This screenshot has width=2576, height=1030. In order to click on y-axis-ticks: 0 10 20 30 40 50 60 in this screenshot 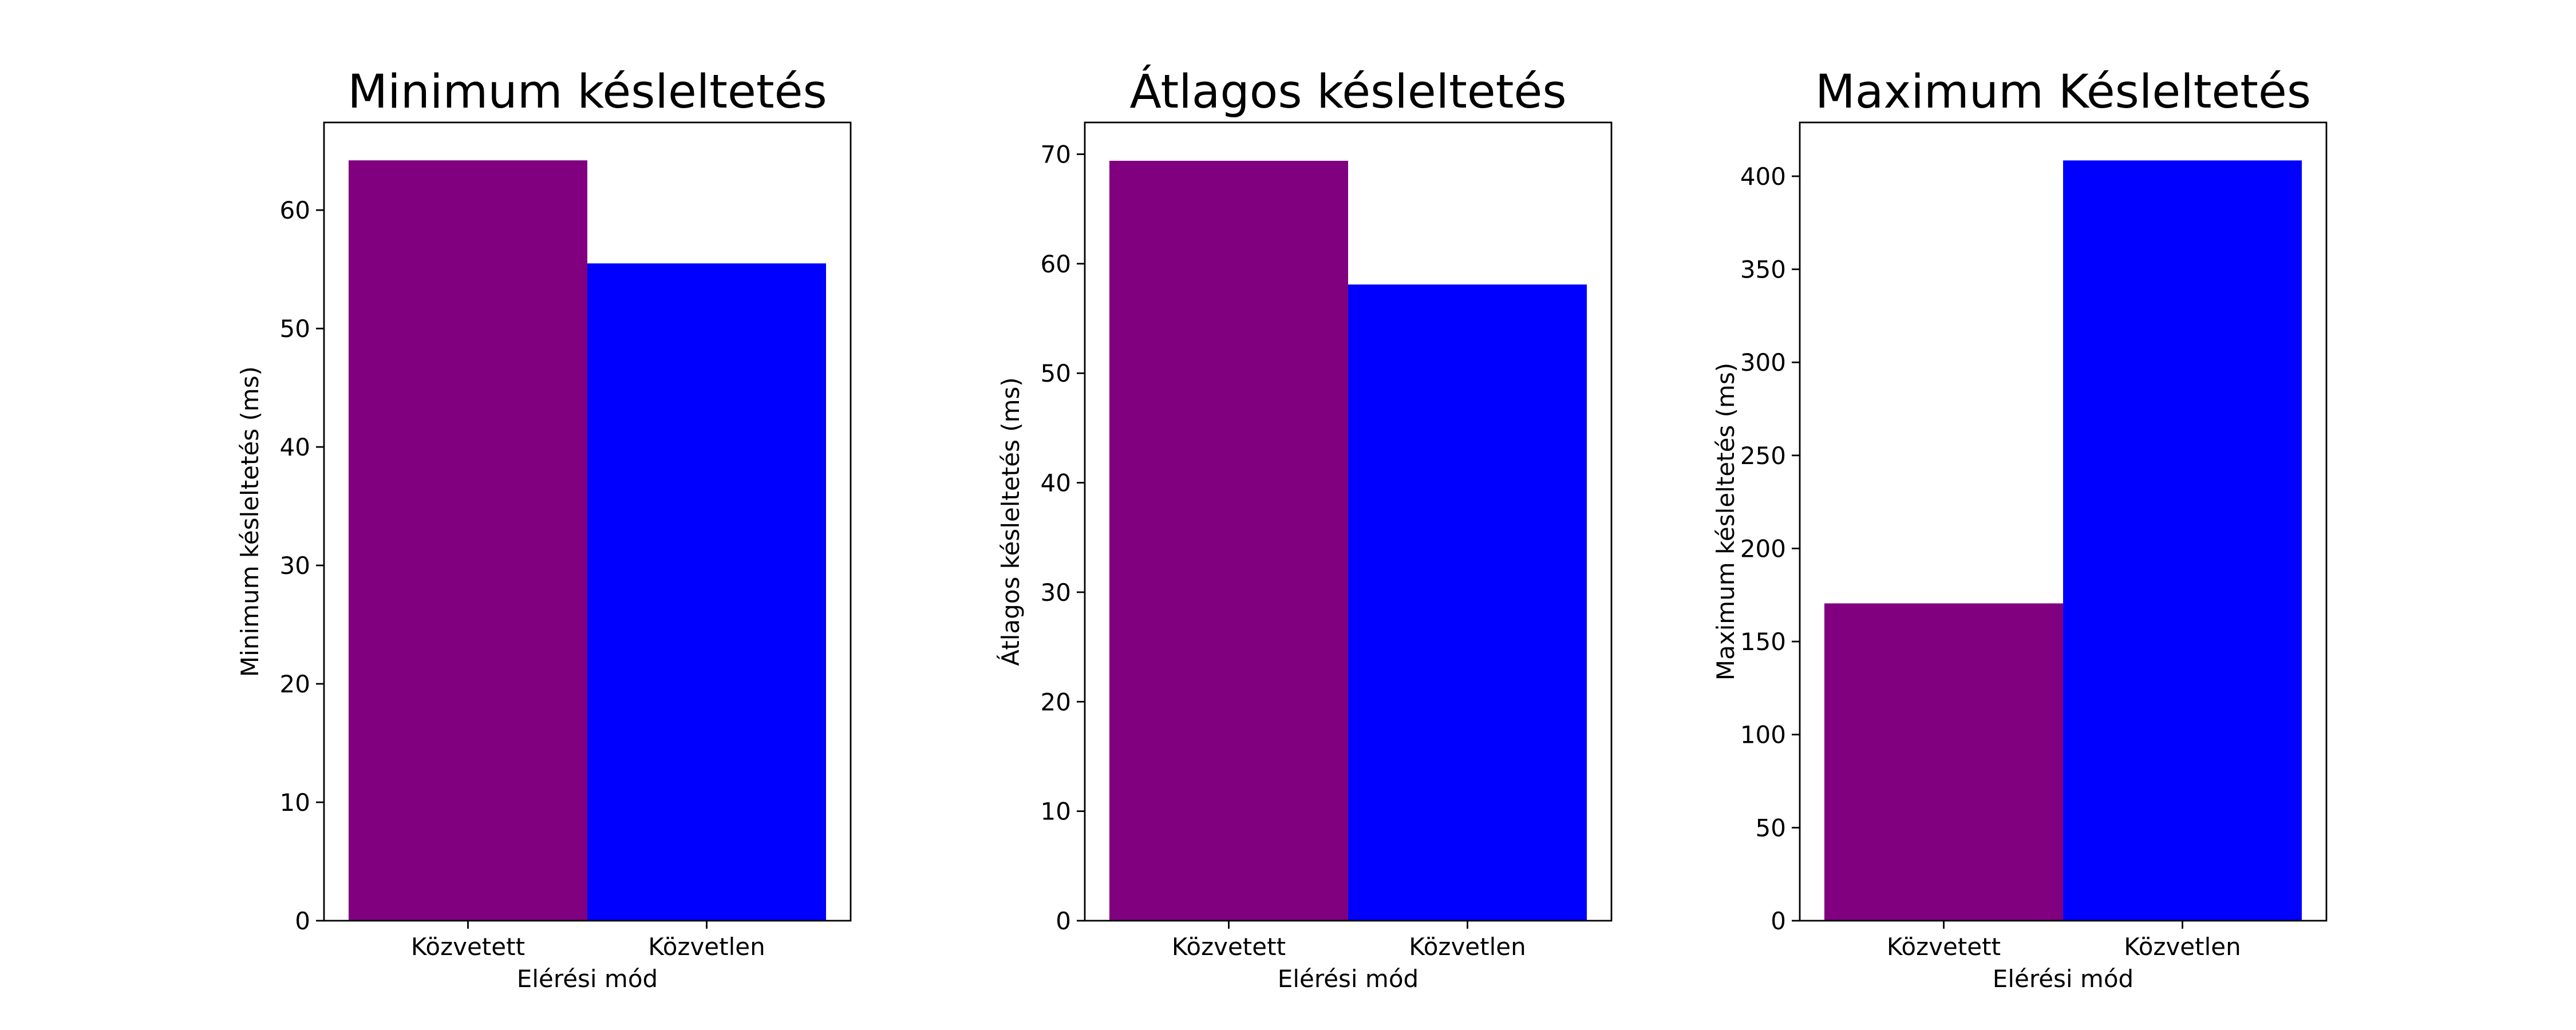, I will do `click(302, 565)`.